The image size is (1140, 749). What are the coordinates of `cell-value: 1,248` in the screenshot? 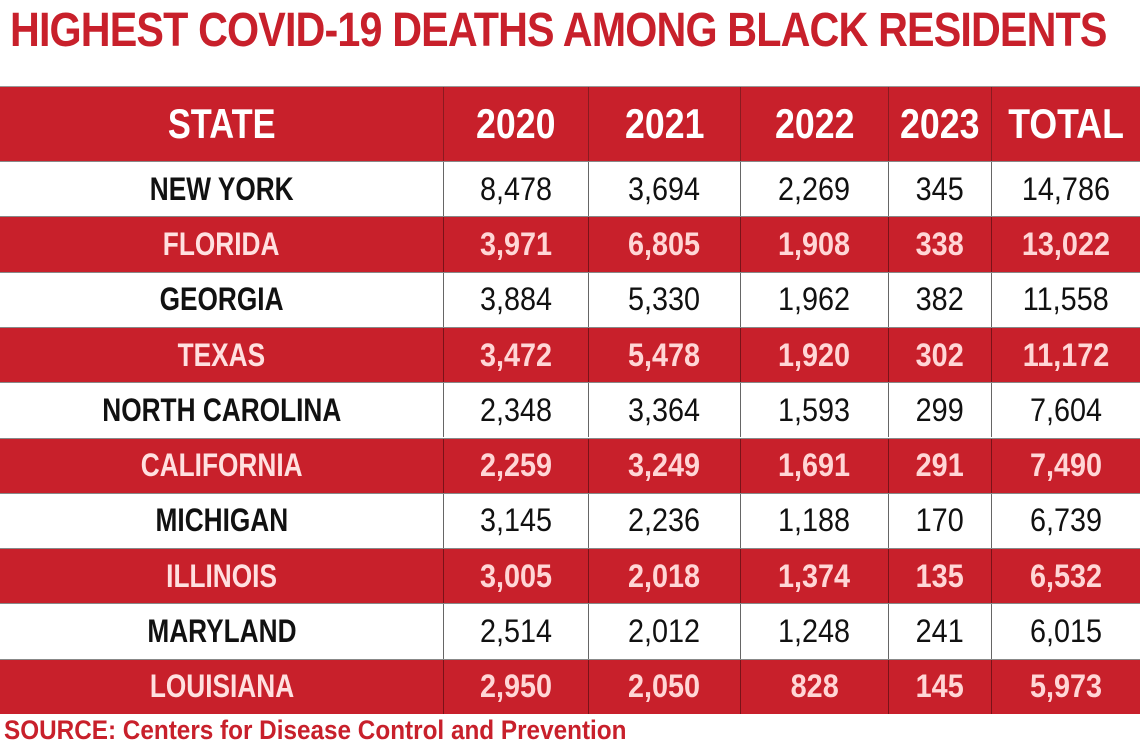 It's located at (814, 631).